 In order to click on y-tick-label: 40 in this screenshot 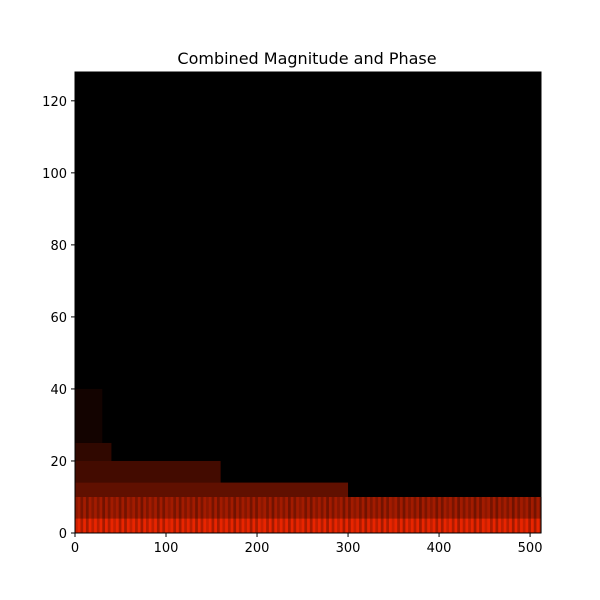, I will do `click(58, 390)`.